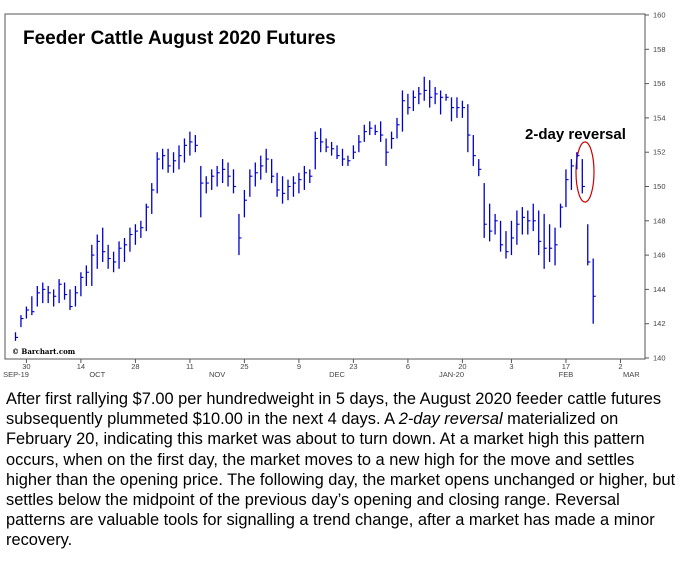 This screenshot has width=687, height=571. Describe the element at coordinates (659, 117) in the screenshot. I see `y-tick-label: 154` at that location.